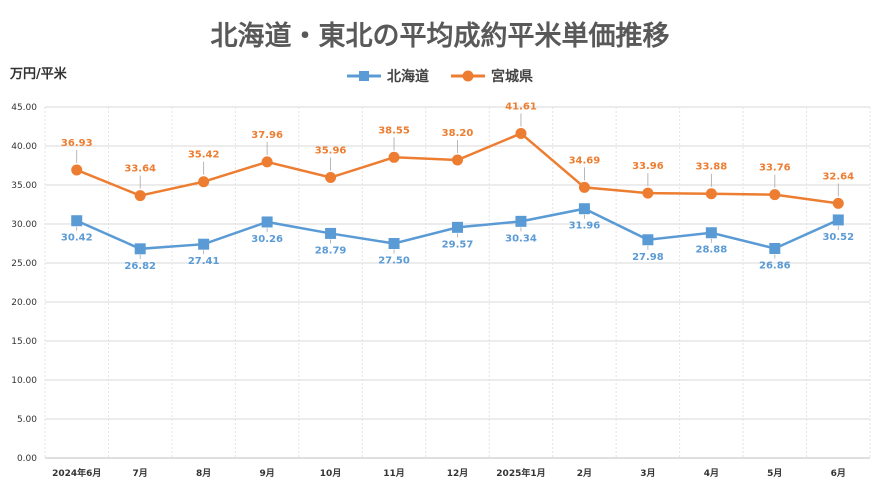 This screenshot has width=880, height=490. I want to click on legend-marker-square-icon, so click(364, 76).